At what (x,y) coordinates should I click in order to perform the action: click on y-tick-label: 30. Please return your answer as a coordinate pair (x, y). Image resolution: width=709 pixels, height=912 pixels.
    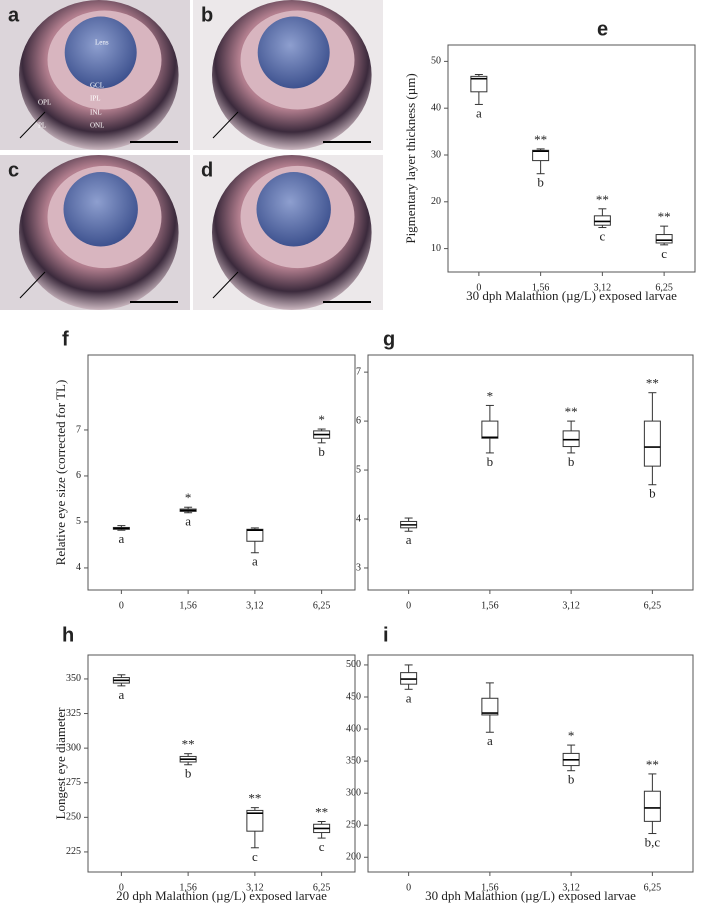
    Looking at the image, I should click on (436, 154).